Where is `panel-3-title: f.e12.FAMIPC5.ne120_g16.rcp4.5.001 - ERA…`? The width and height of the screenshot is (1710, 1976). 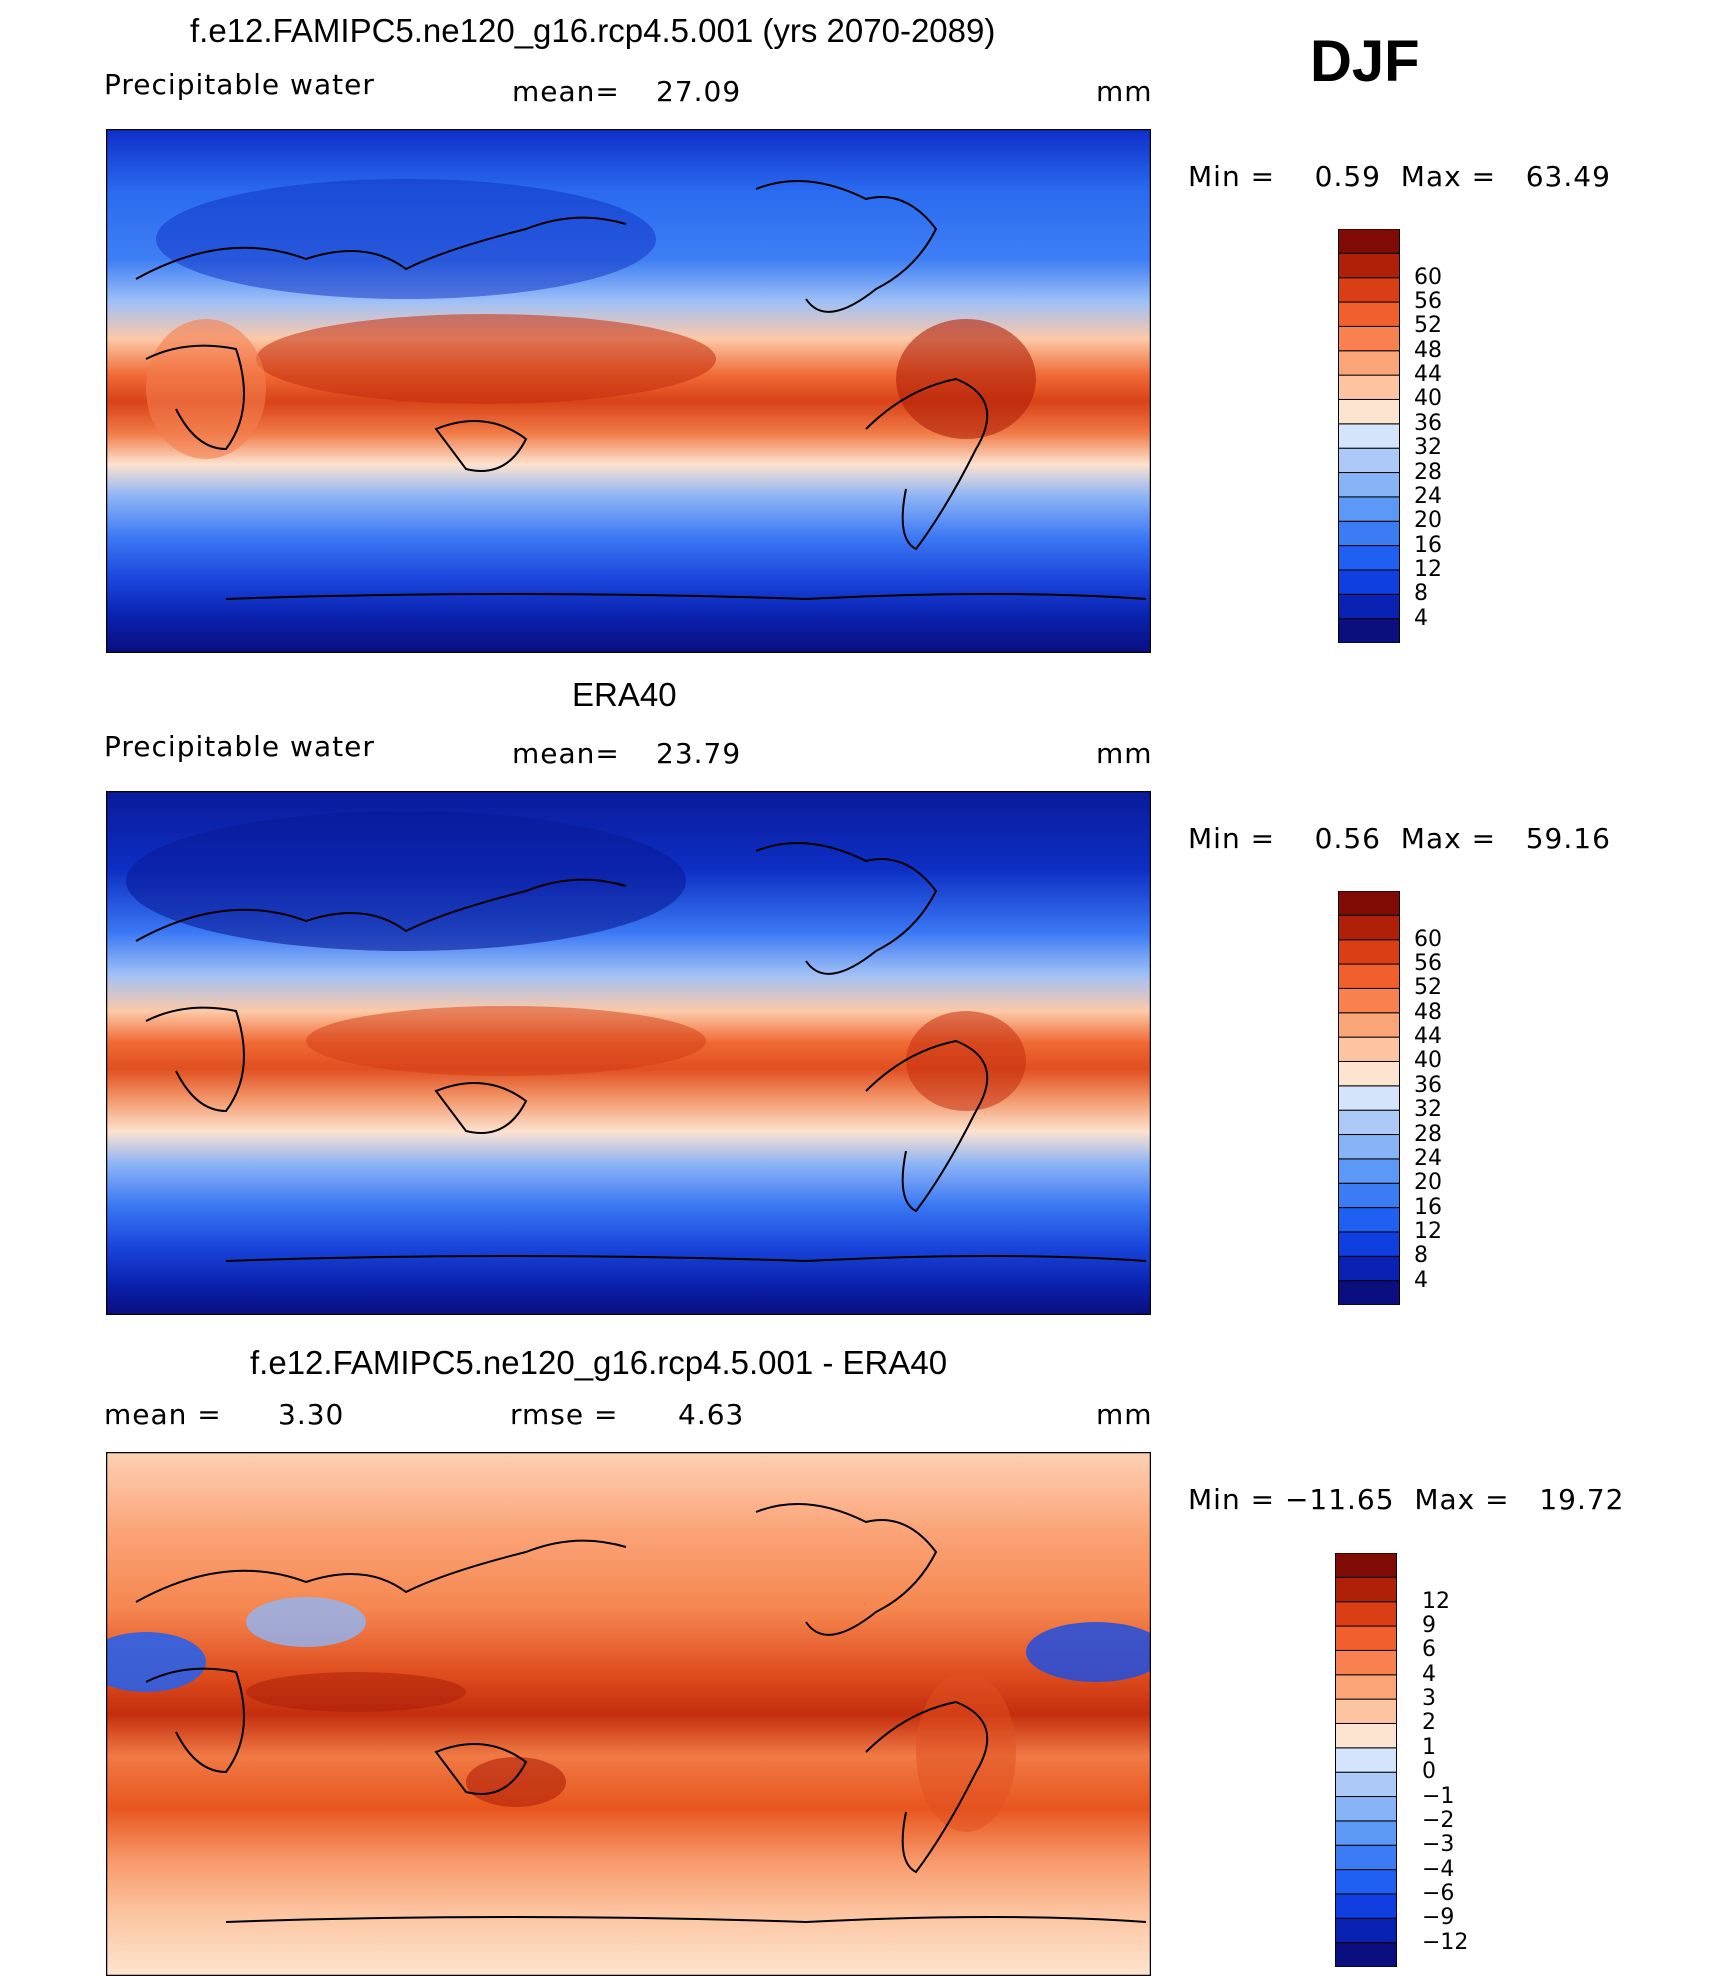 panel-3-title: f.e12.FAMIPC5.ne120_g16.rcp4.5.001 - ERA… is located at coordinates (599, 1362).